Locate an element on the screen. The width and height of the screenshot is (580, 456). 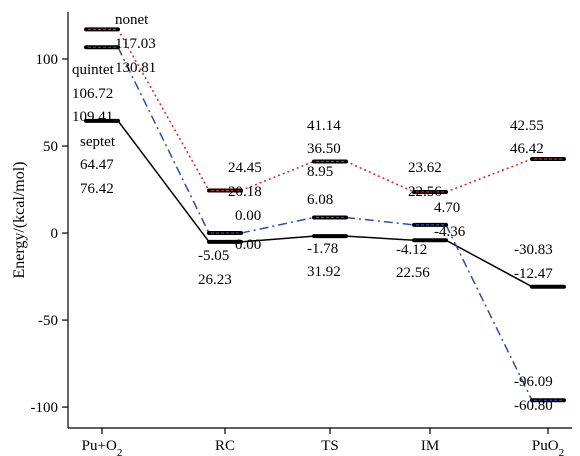
y-tick-label: -50 is located at coordinates (48, 321).